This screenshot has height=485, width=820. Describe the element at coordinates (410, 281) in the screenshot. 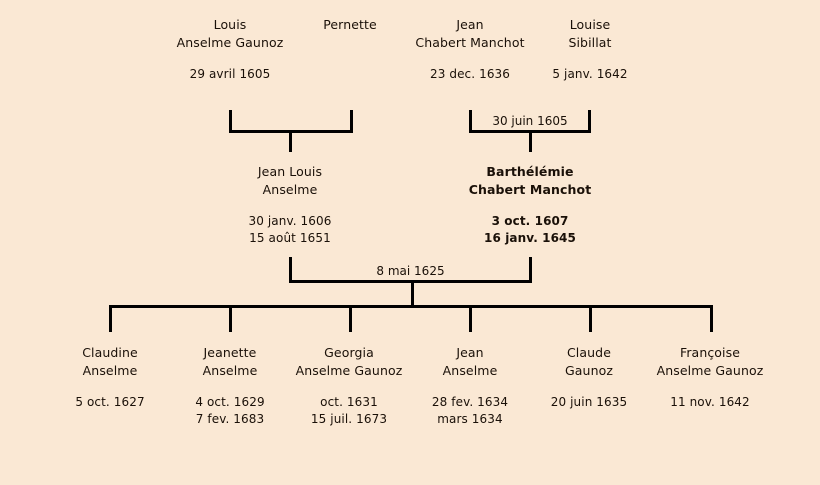

I see `marriage-bar-main` at that location.